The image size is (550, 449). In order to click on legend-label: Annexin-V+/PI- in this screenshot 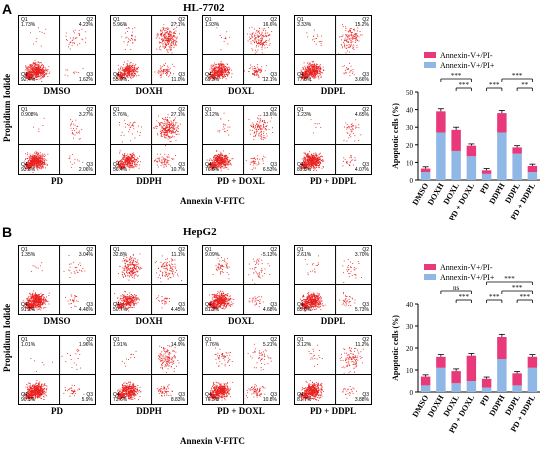, I will do `click(466, 267)`.